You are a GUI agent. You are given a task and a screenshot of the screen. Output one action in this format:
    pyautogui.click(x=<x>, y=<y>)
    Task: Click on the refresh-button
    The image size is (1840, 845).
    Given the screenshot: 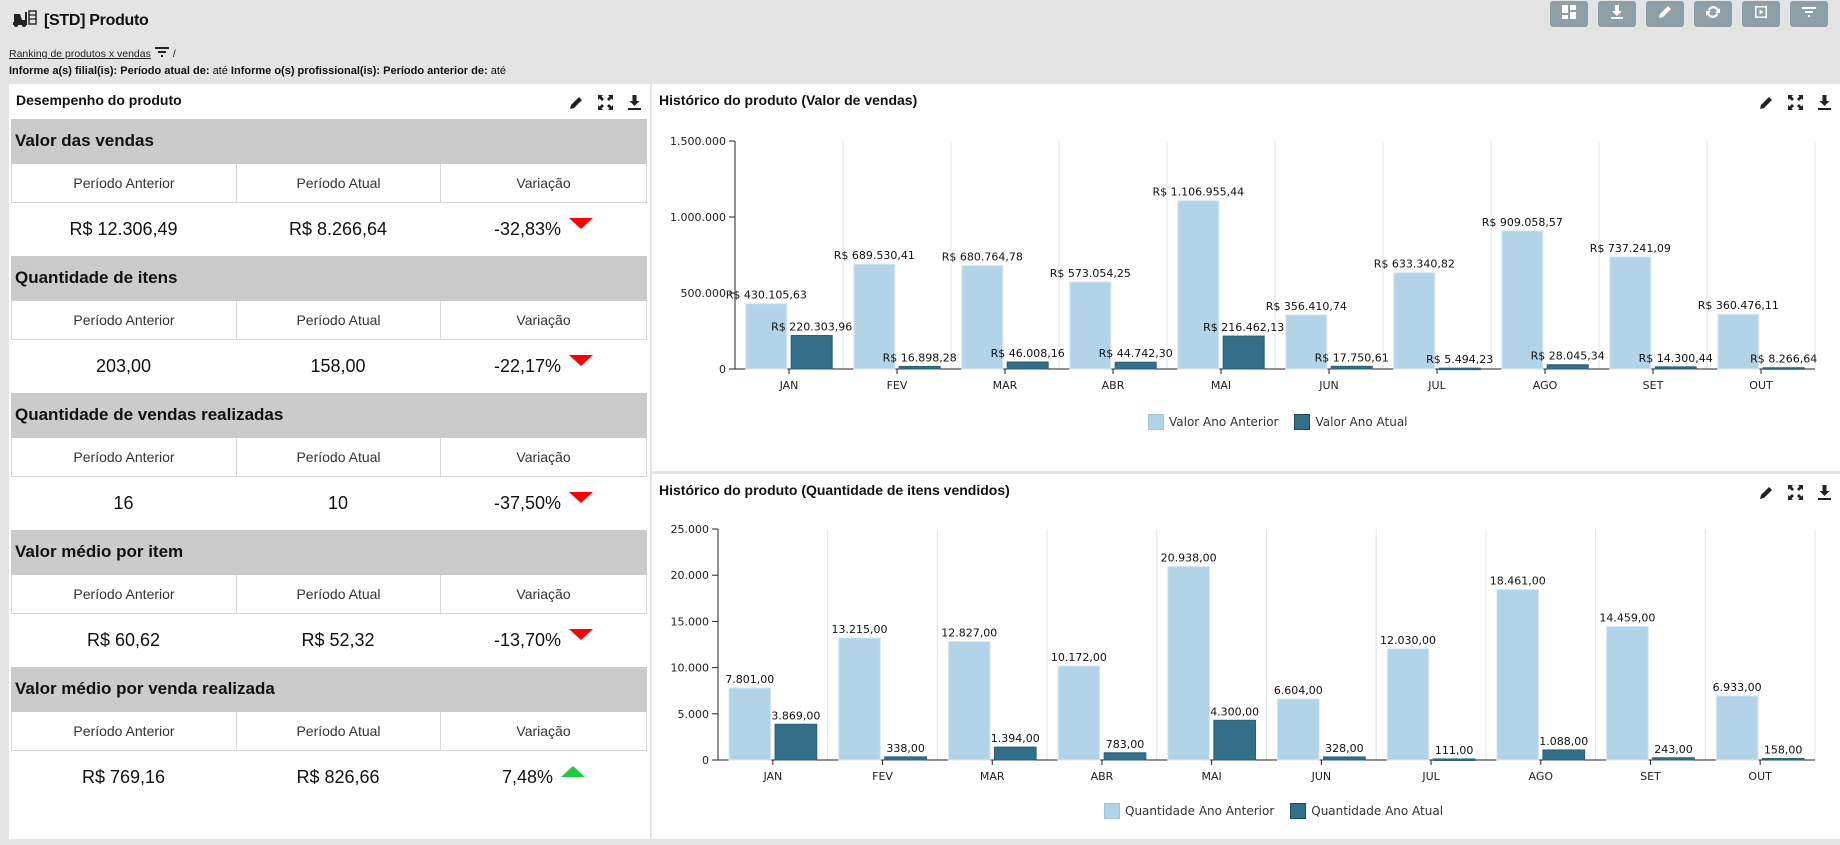 What is the action you would take?
    pyautogui.click(x=1713, y=14)
    